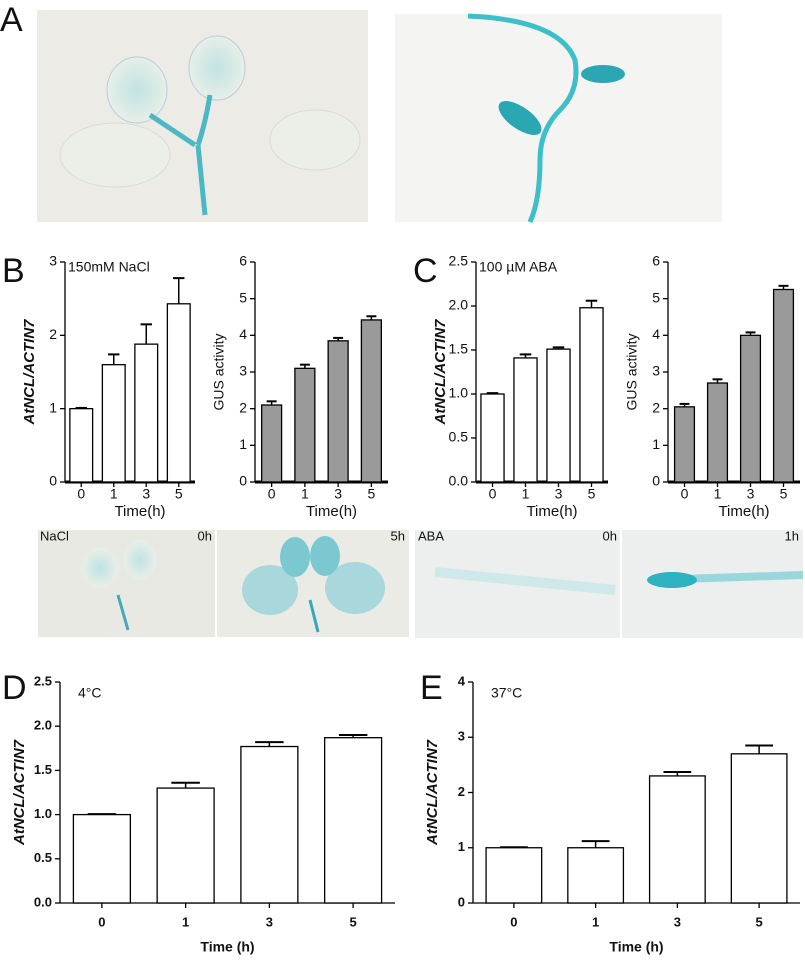 This screenshot has height=961, width=805. I want to click on photo-aba-0h, so click(517, 584).